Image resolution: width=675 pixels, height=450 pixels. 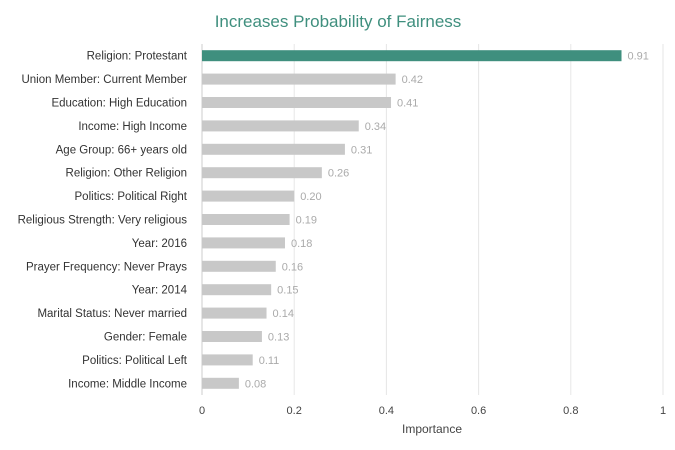 I want to click on value-label: 0.26, so click(x=338, y=174).